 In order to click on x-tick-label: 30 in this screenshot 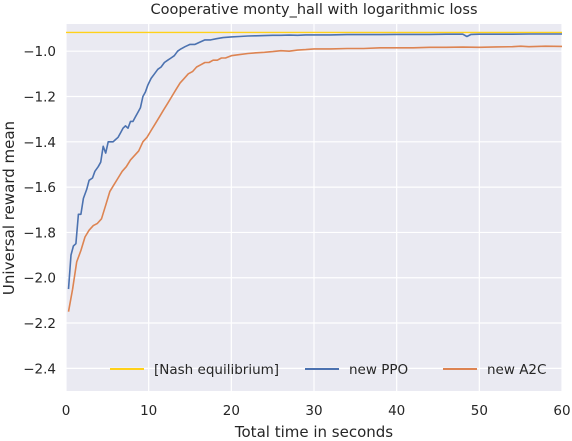, I will do `click(313, 411)`.